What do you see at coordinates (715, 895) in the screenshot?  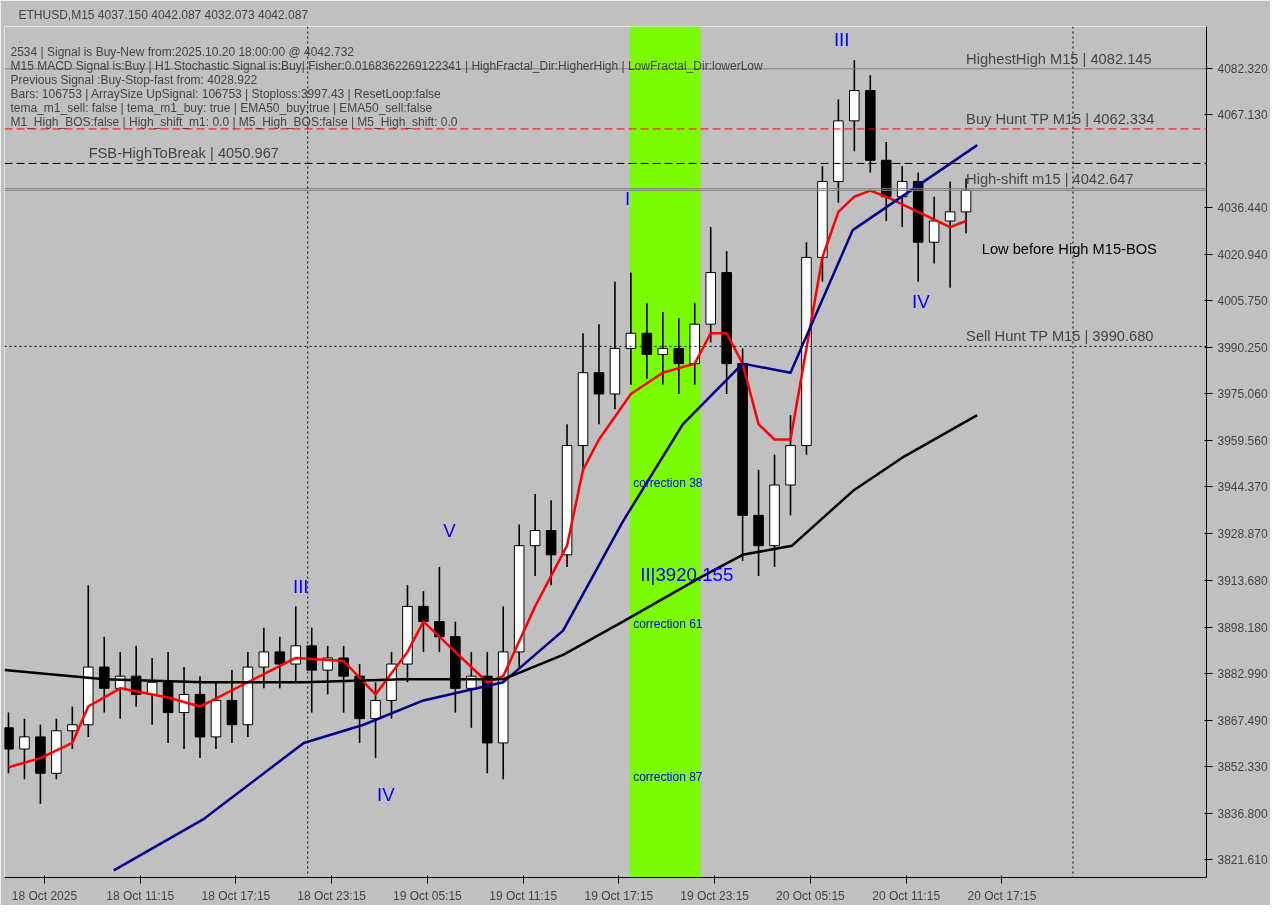 I see `x-tick-label: 19 Oct 23:15` at bounding box center [715, 895].